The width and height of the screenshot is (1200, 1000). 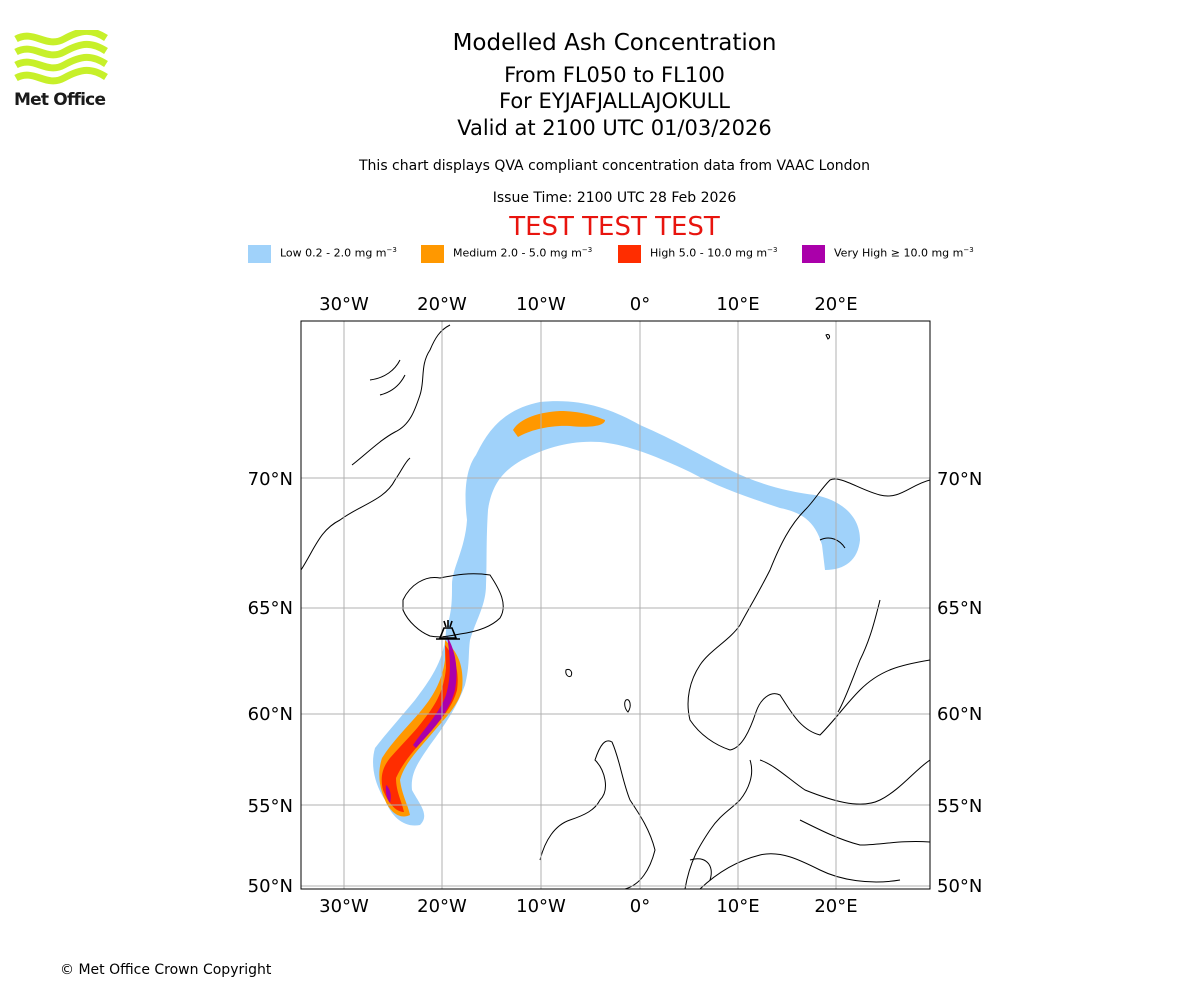 I want to click on ash-patch-very-high-south, so click(x=388, y=794).